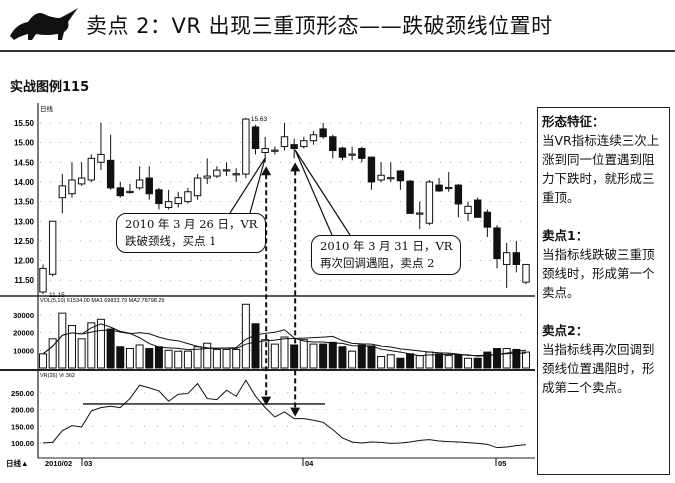 The height and width of the screenshot is (483, 675). I want to click on volume-ma10-line, so click(284, 343).